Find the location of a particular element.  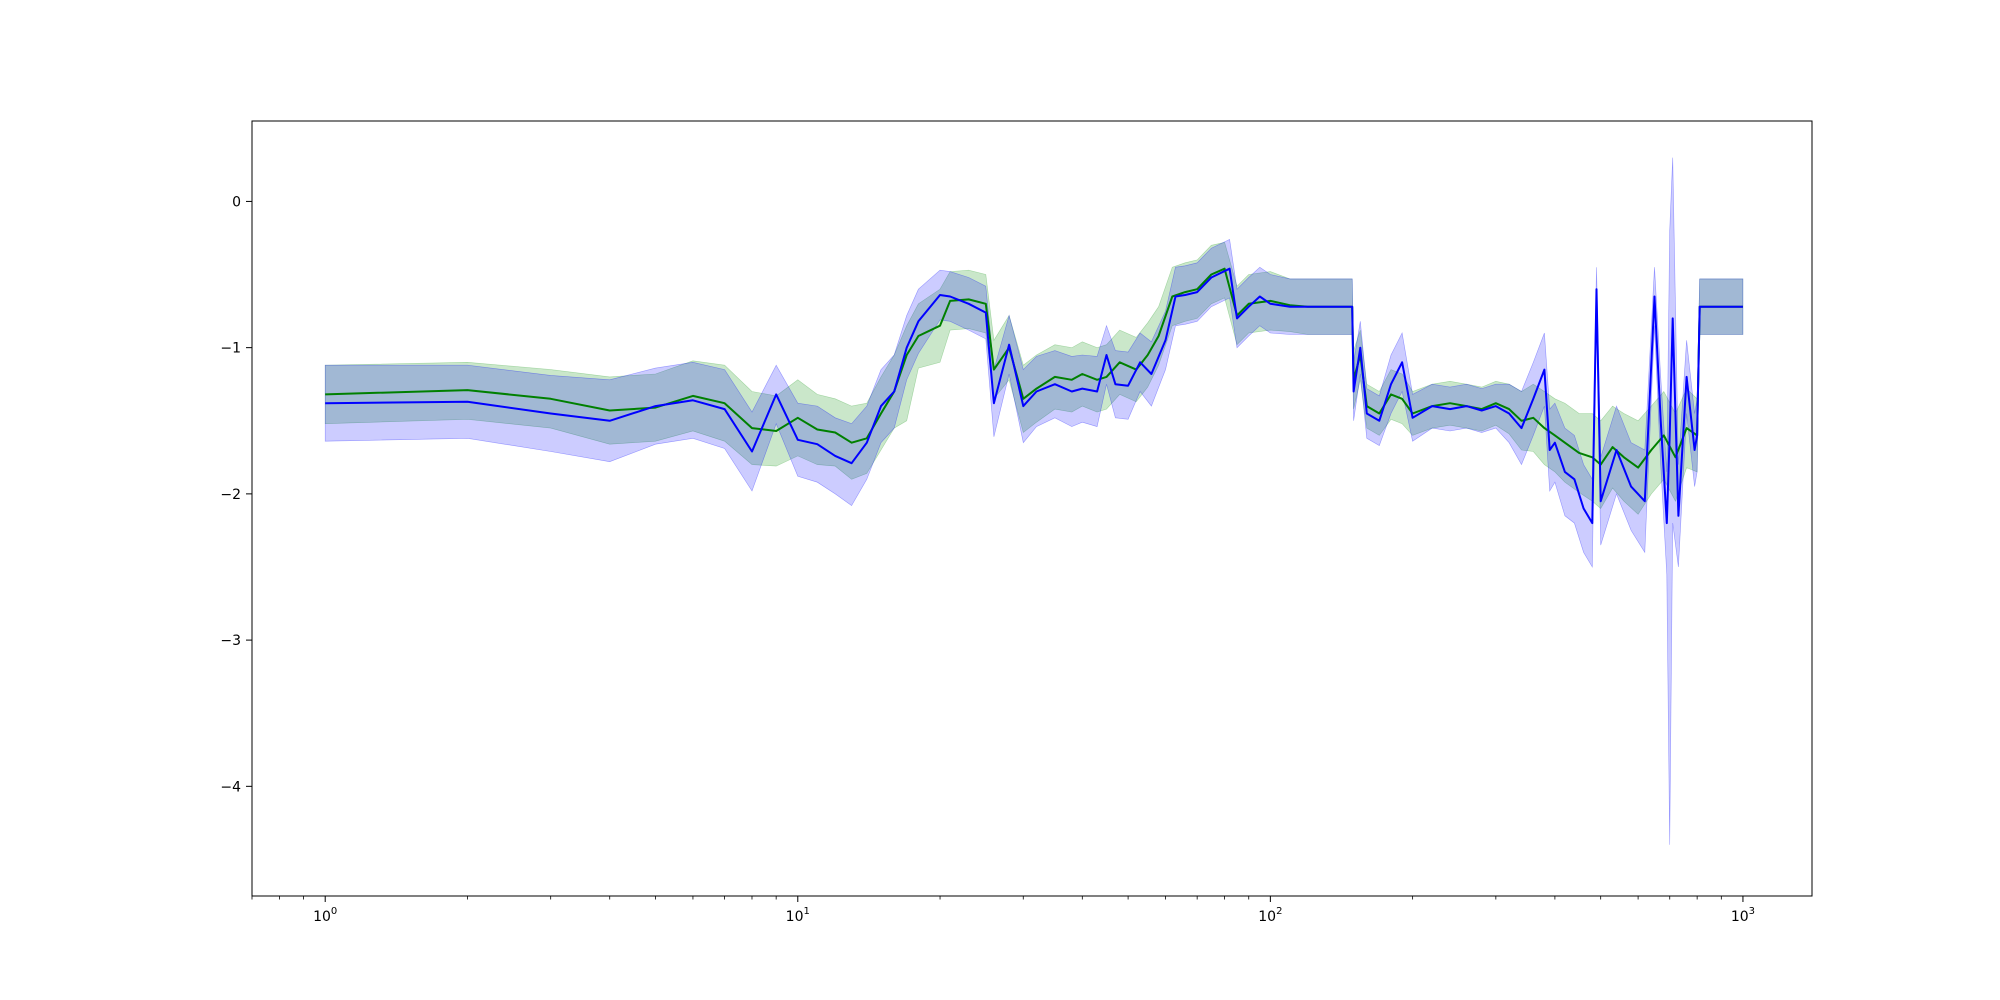

y-tick-label: −1 is located at coordinates (230, 349).